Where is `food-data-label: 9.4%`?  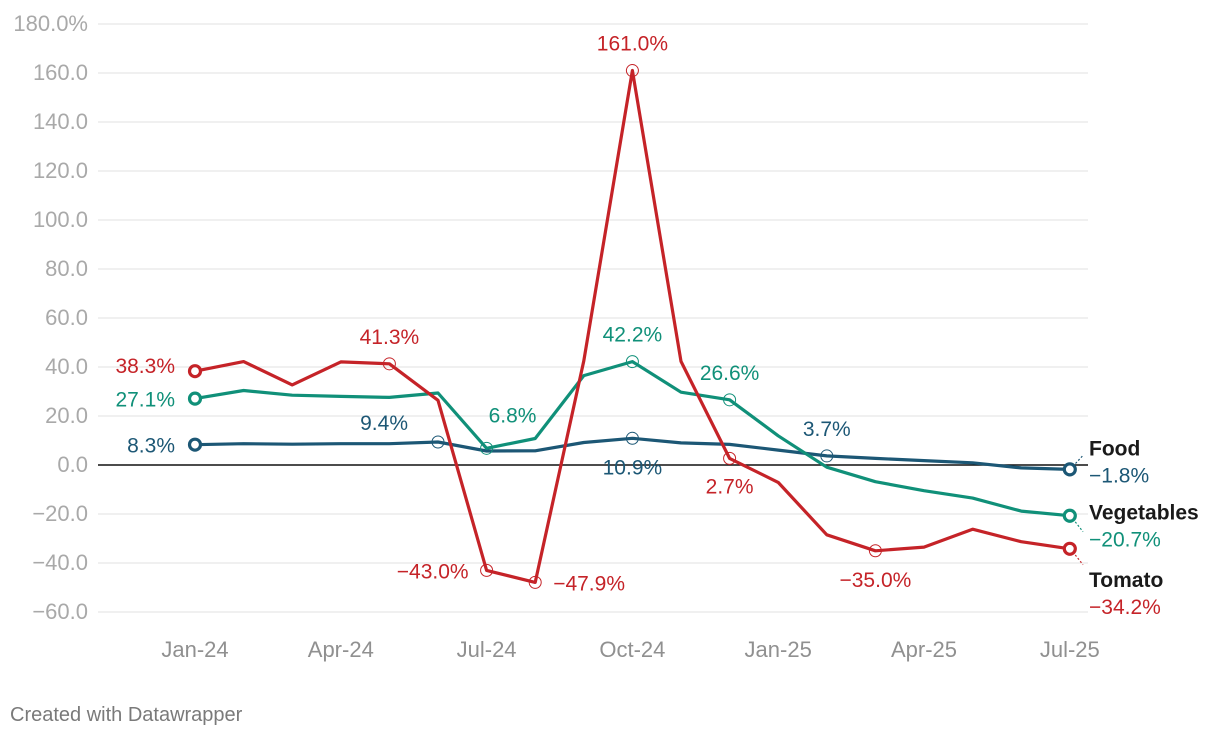
food-data-label: 9.4% is located at coordinates (384, 423).